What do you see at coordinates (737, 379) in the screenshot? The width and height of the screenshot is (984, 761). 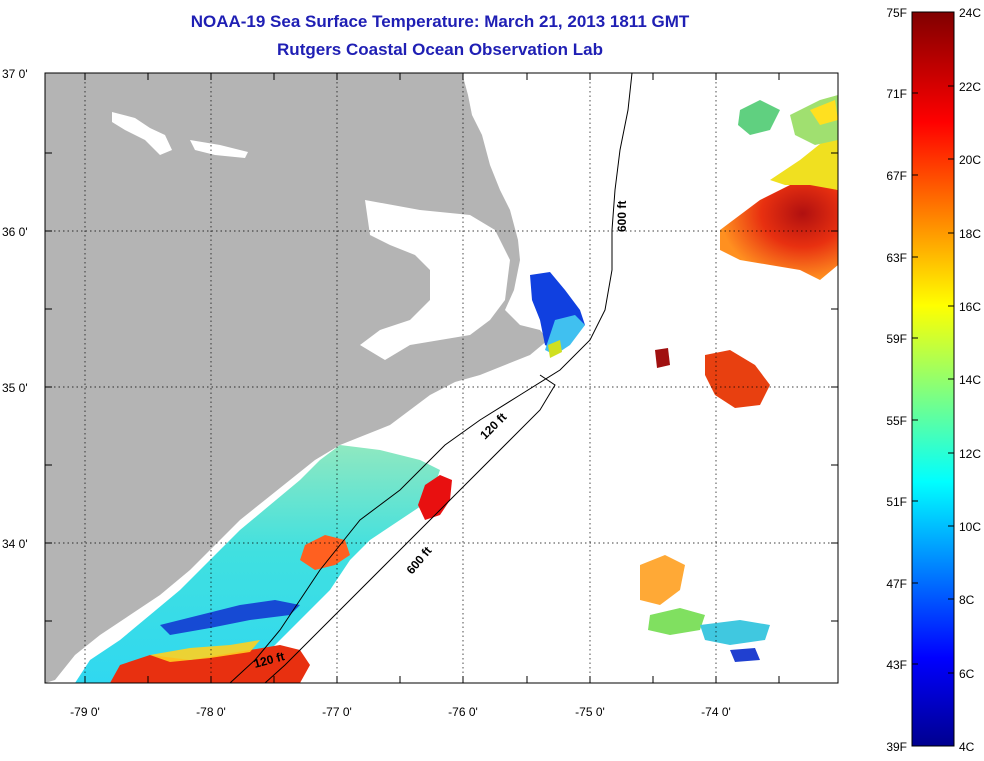 I see `sst-warm-eddy` at bounding box center [737, 379].